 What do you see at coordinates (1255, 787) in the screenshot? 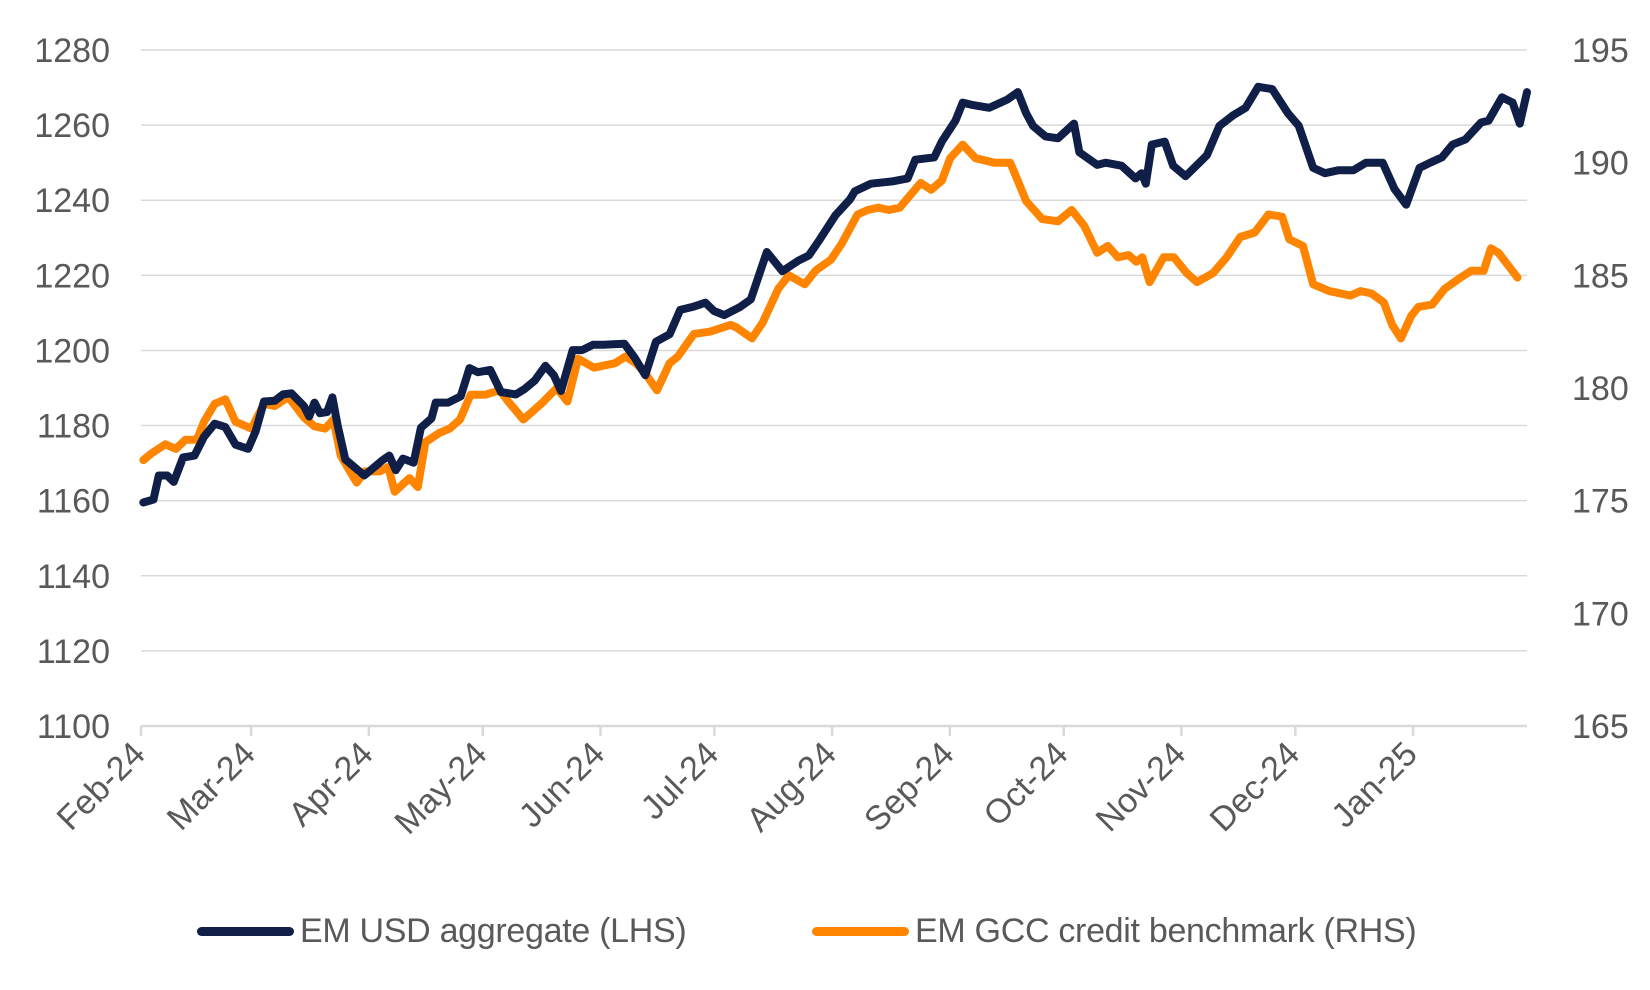
I see `x-tick-label: Dec-24` at bounding box center [1255, 787].